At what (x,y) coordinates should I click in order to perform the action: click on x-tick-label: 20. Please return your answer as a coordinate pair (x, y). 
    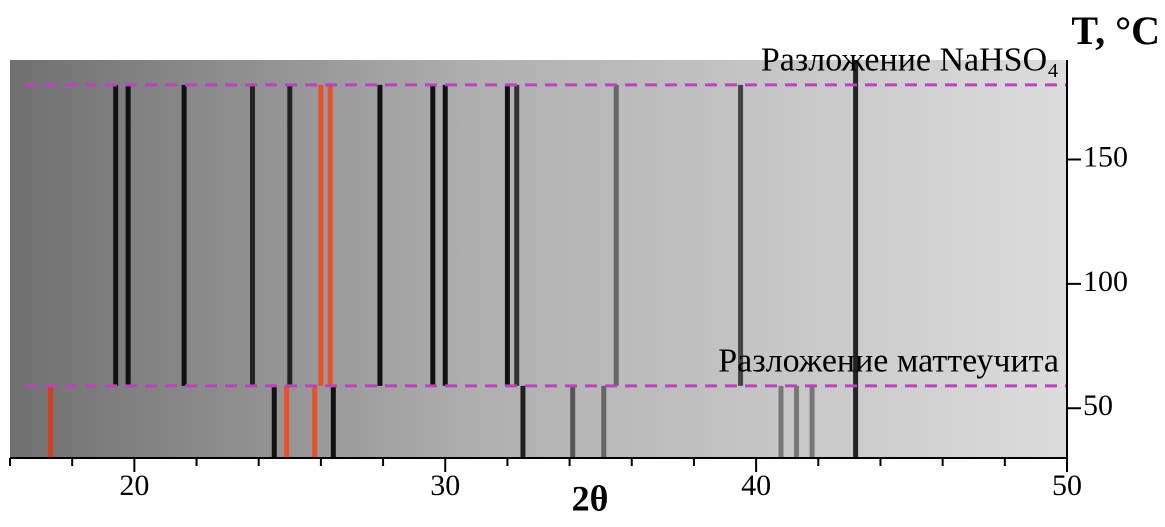
    Looking at the image, I should click on (134, 485).